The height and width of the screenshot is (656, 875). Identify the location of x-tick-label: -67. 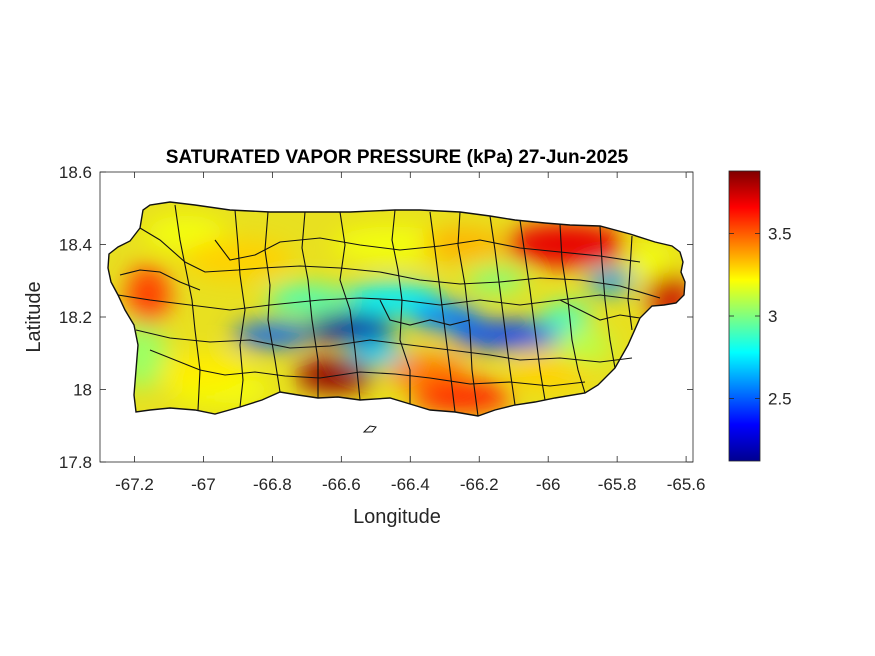
(203, 484).